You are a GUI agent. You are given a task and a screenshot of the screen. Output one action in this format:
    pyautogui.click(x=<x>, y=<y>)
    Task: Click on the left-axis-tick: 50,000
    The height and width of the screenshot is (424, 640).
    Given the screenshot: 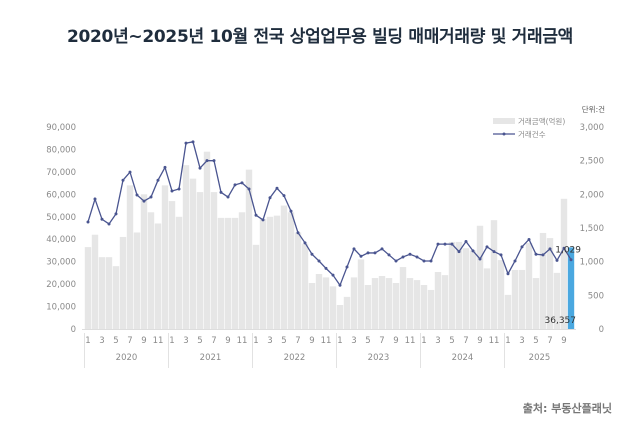 What is the action you would take?
    pyautogui.click(x=61, y=218)
    